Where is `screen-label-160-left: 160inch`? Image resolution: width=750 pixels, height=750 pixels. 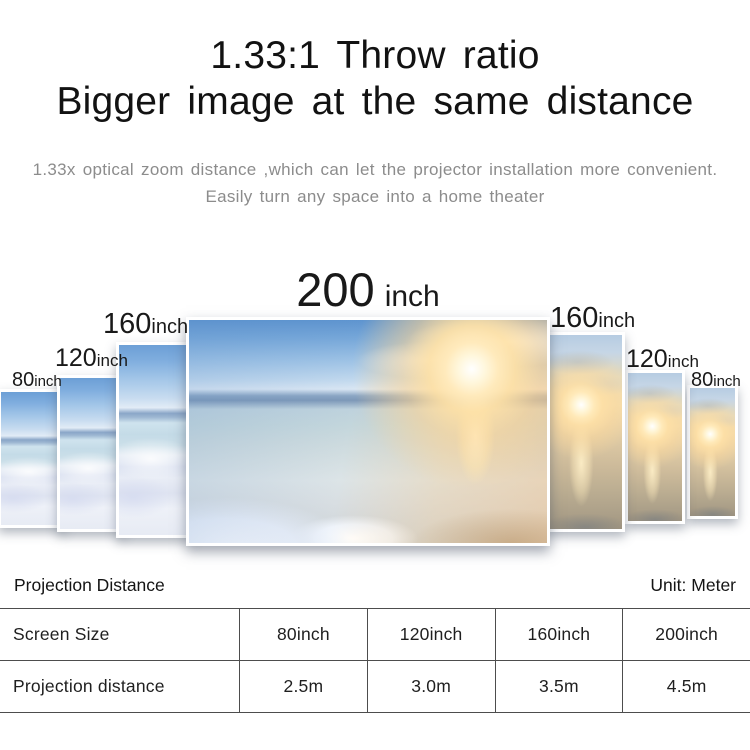
screen-label-160-left: 160inch is located at coordinates (145, 324).